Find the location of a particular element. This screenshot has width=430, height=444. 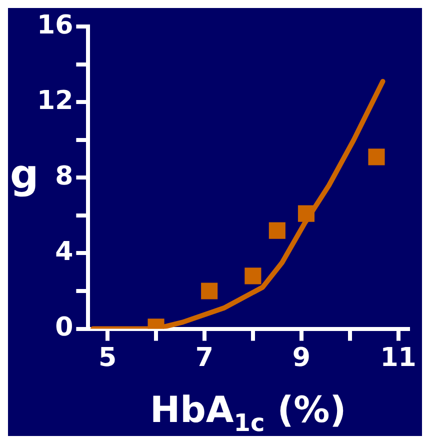

y-tick-label: 12 is located at coordinates (55, 101).